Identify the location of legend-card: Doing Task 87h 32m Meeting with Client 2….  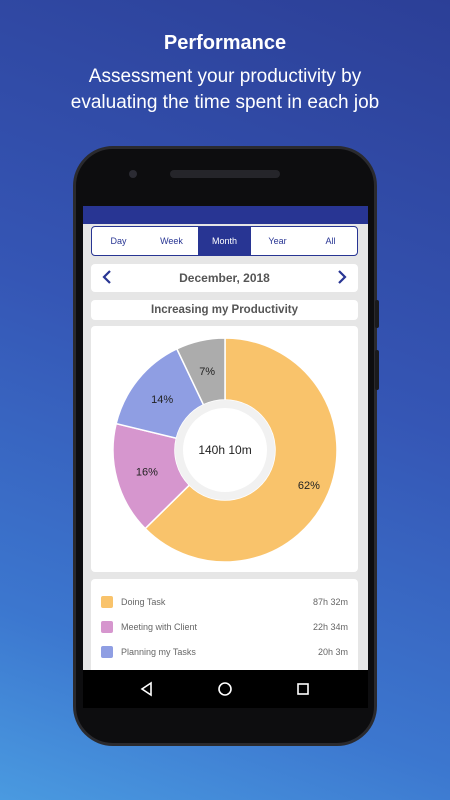
(224, 624).